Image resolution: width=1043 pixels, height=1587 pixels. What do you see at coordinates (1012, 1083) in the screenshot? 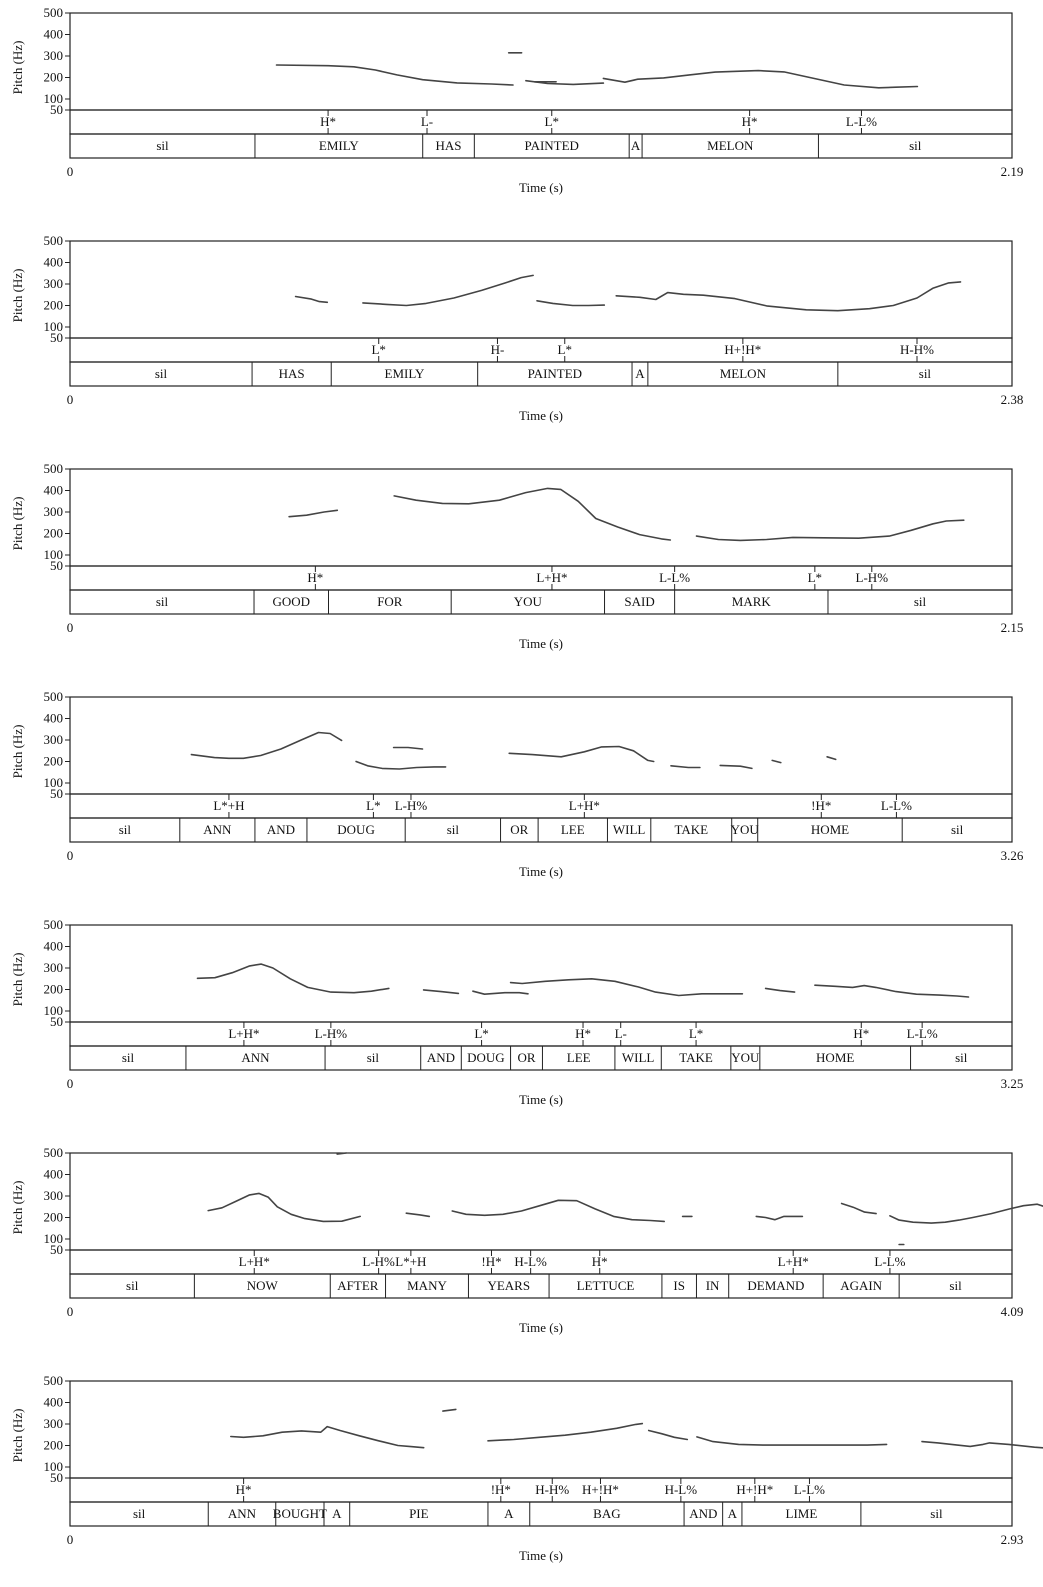
I see `x-end-label: 3.25` at bounding box center [1012, 1083].